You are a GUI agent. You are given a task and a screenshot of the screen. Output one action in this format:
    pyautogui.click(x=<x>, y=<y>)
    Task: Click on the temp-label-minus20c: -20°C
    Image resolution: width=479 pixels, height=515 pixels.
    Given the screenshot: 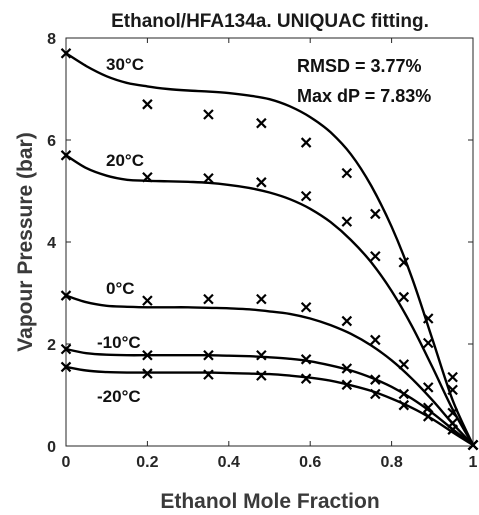 What is the action you would take?
    pyautogui.click(x=119, y=396)
    